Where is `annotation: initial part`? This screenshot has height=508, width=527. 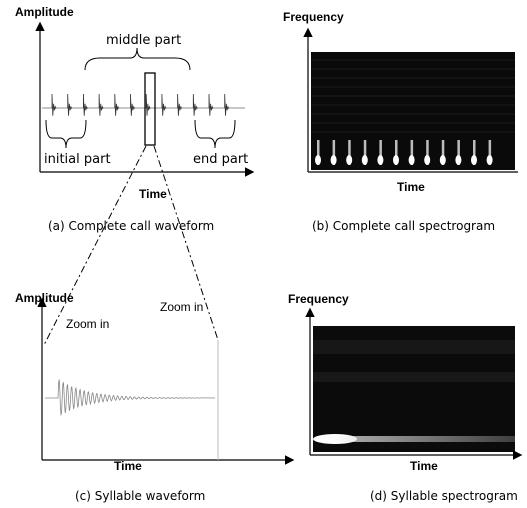 annotation: initial part is located at coordinates (77, 159).